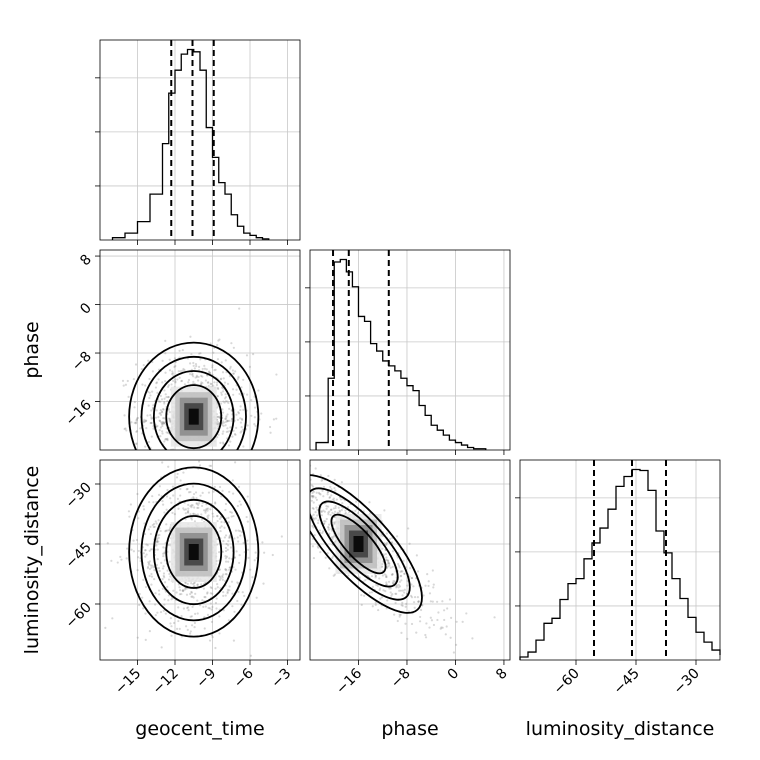  Describe the element at coordinates (620, 560) in the screenshot. I see `panel-frame-m2` at that location.